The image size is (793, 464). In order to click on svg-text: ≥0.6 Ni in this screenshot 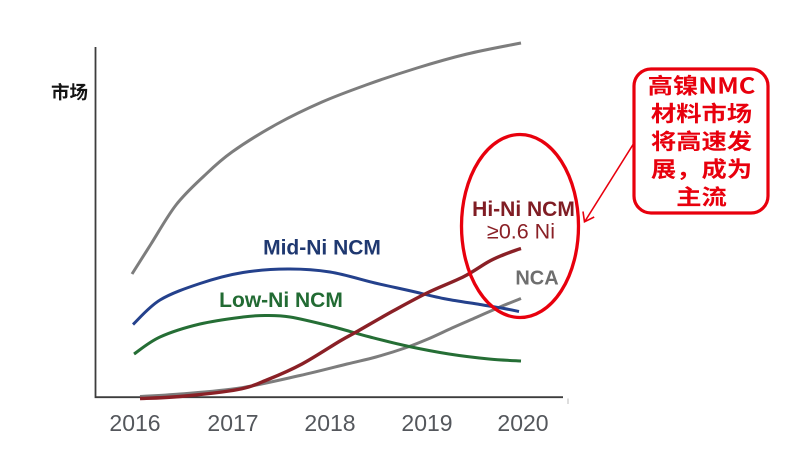, I will do `click(521, 232)`.